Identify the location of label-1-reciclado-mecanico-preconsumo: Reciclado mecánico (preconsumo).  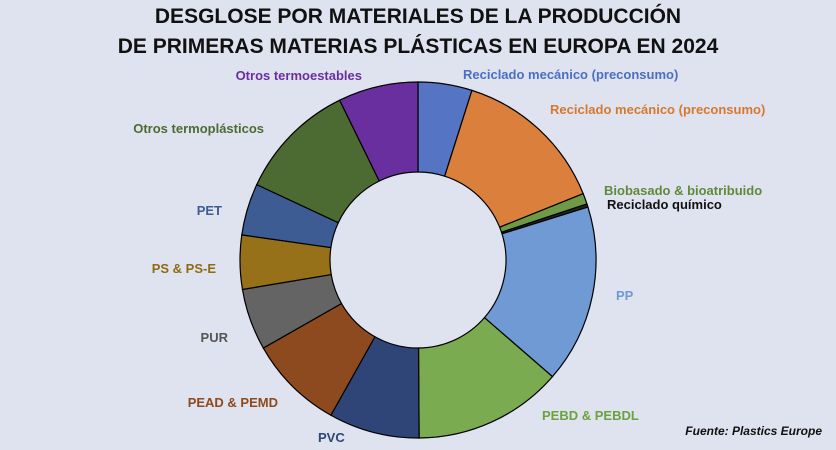
(570, 74).